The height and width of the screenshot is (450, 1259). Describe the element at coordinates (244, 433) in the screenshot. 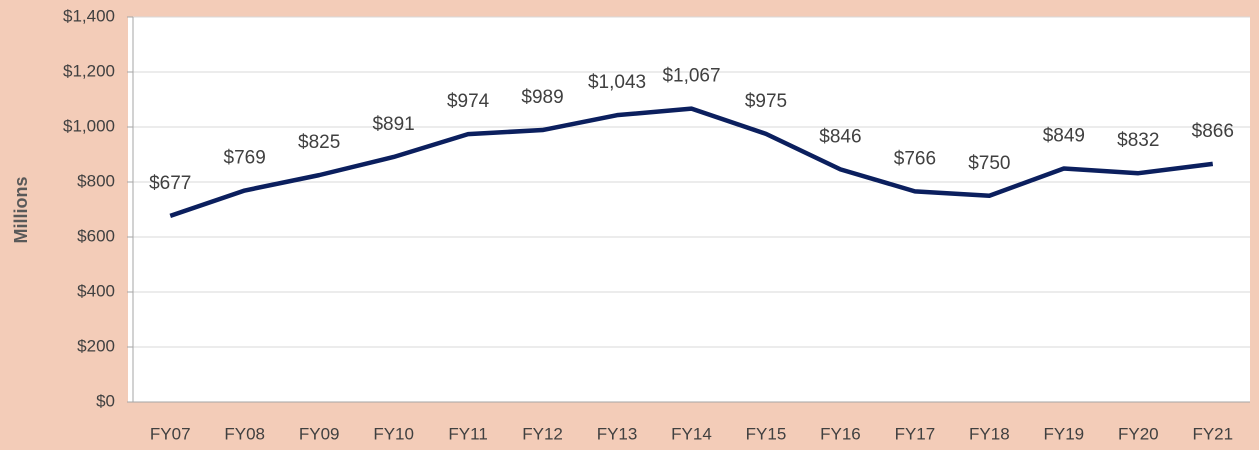

I see `x-tick-label: FY08` at that location.